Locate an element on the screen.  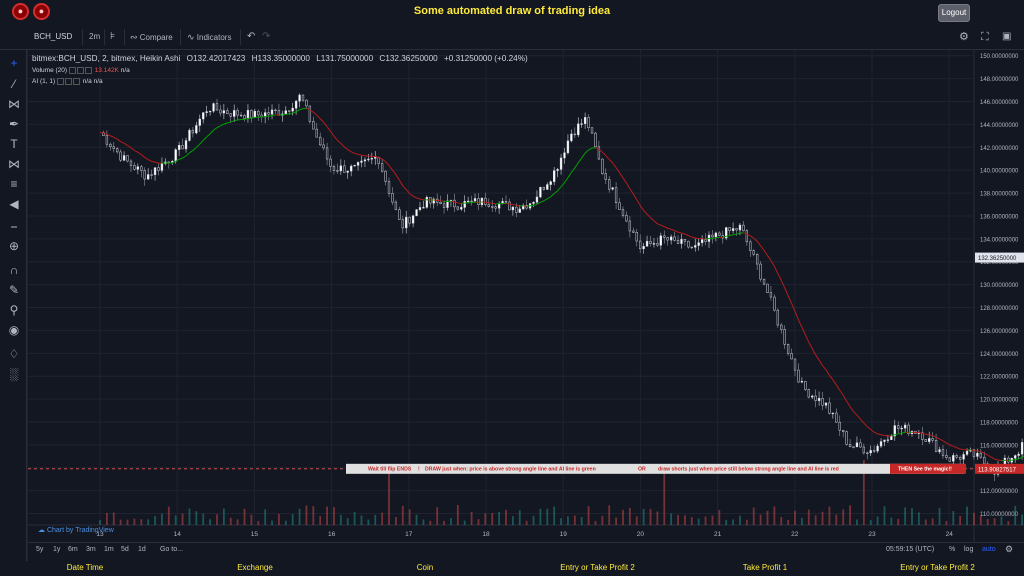
tradingview-watermark: ☁ Chart by TradingView is located at coordinates (76, 530).